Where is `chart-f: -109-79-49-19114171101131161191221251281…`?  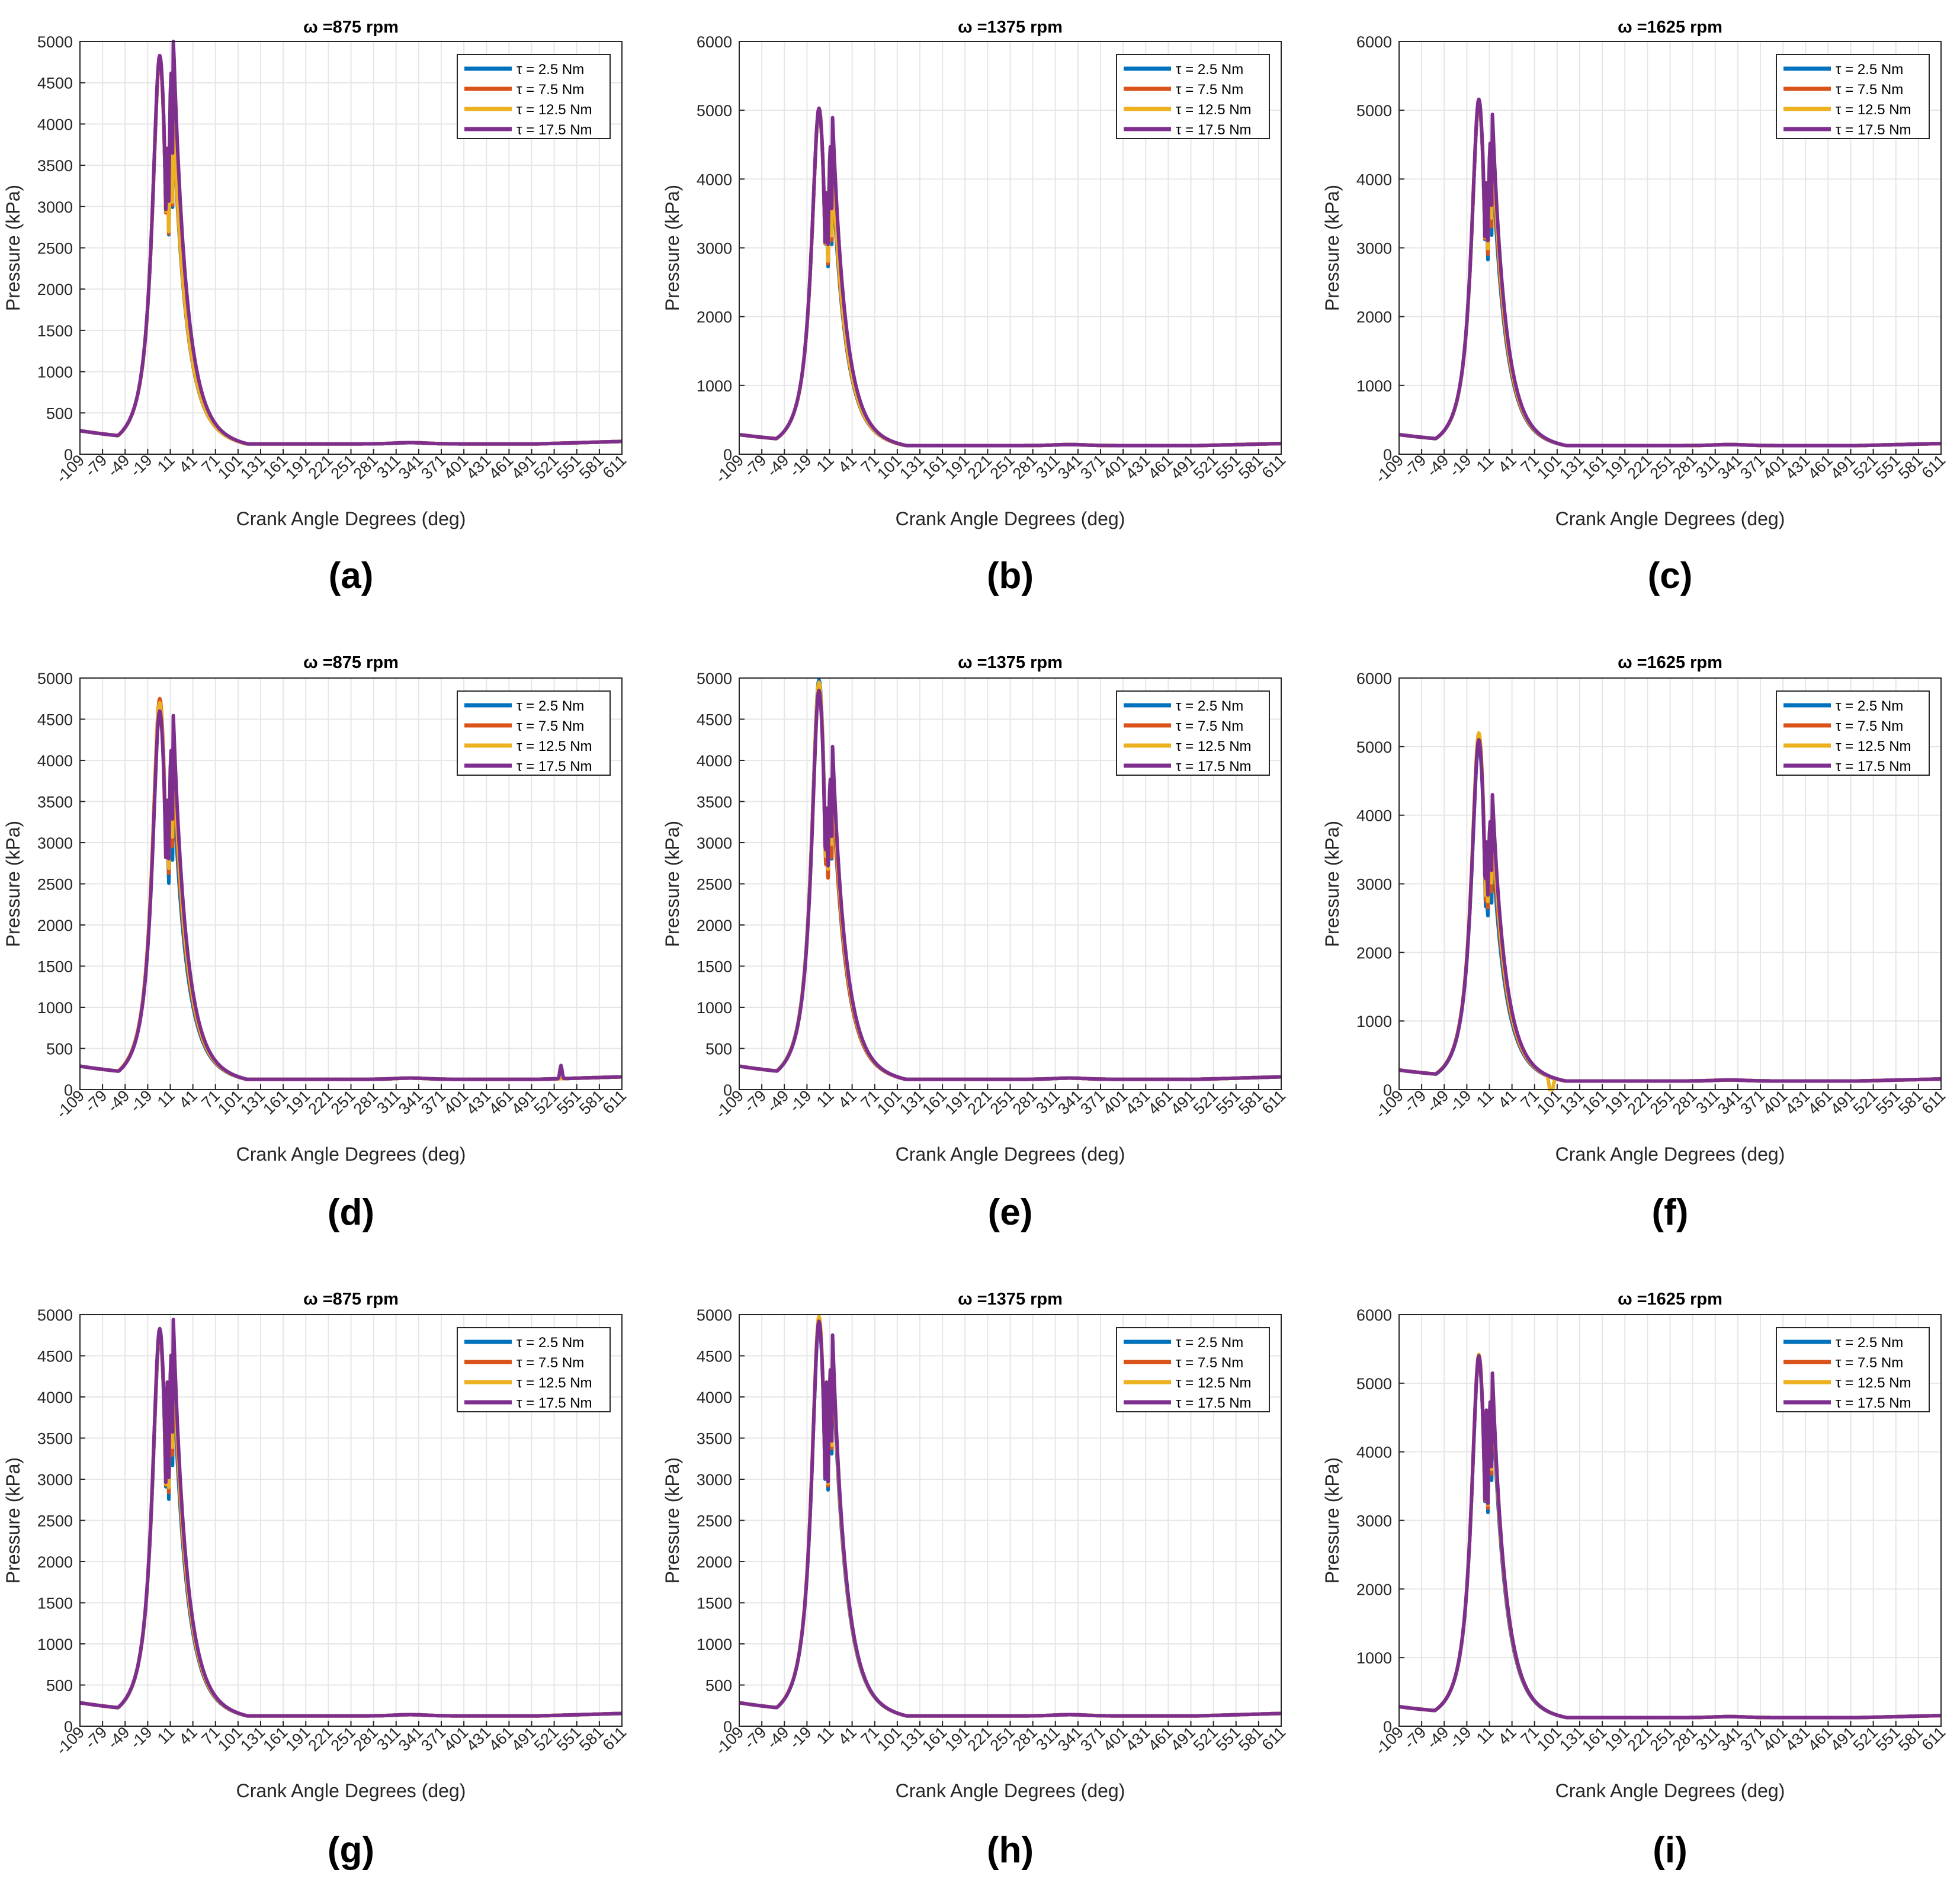 chart-f: -109-79-49-19114171101131161191221251281… is located at coordinates (1635, 943).